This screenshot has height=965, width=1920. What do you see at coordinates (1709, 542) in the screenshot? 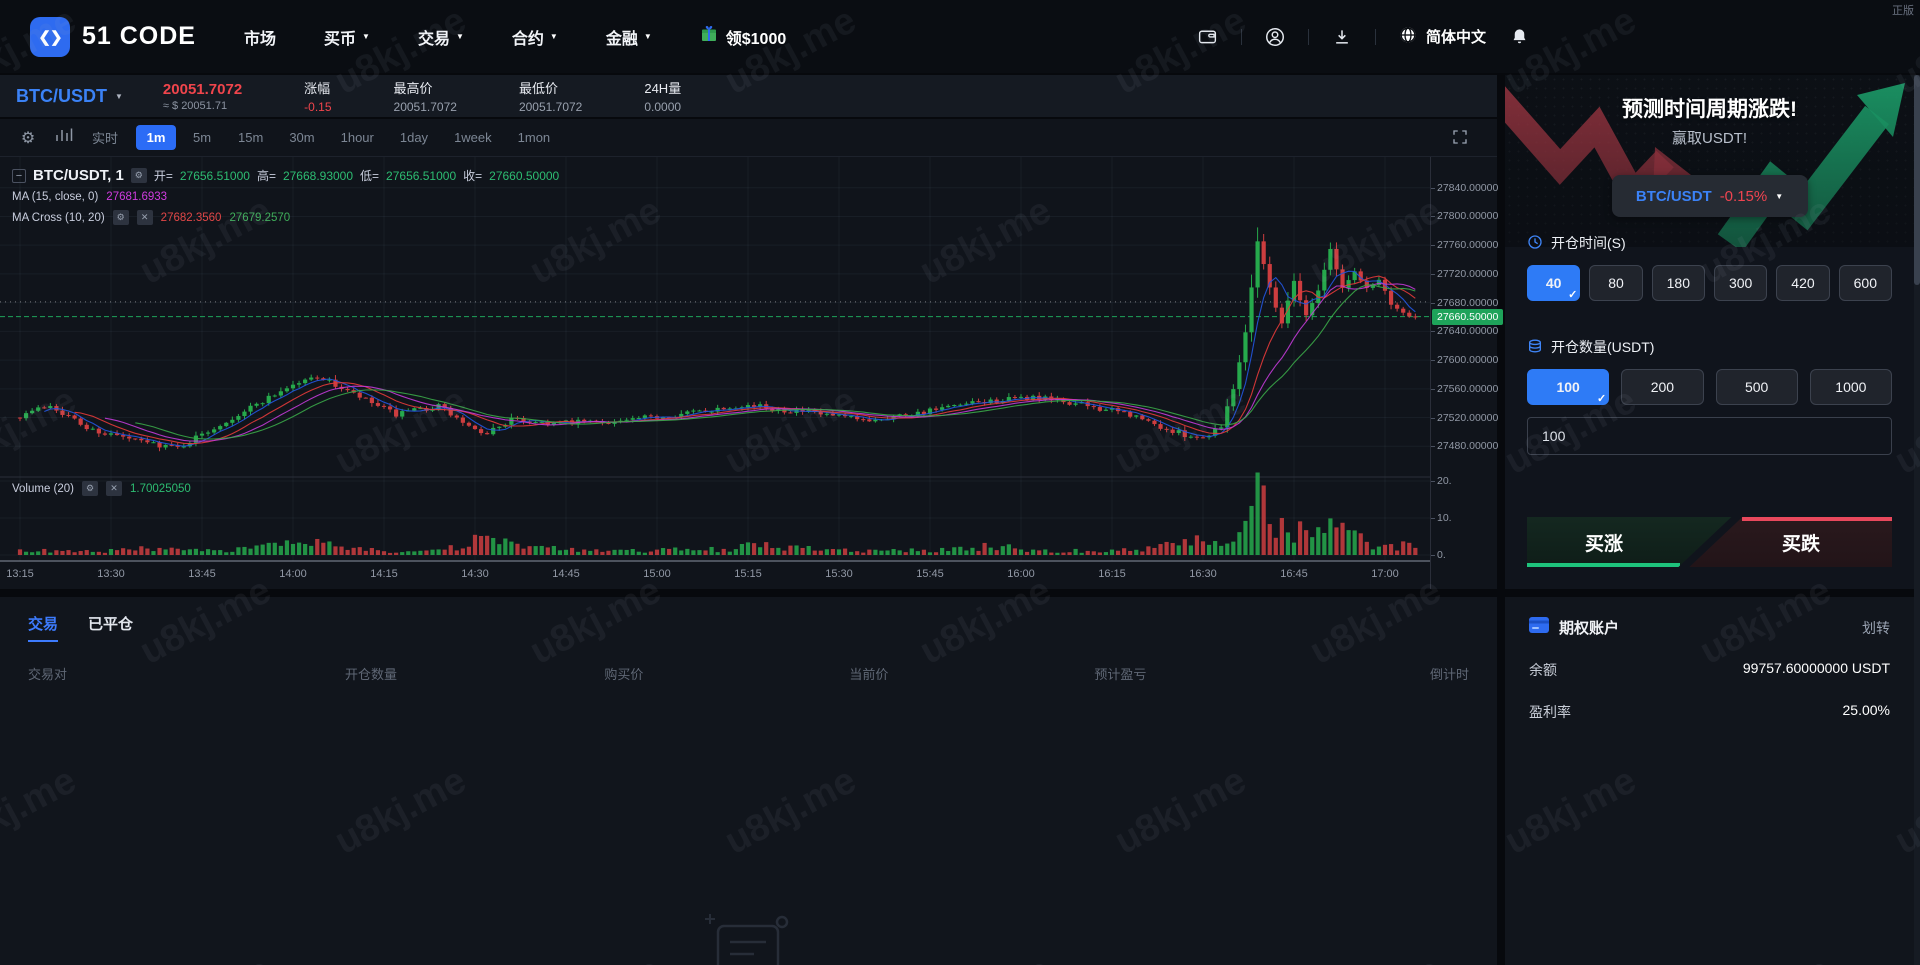
I see `buy-actions: 买涨 买跌` at bounding box center [1709, 542].